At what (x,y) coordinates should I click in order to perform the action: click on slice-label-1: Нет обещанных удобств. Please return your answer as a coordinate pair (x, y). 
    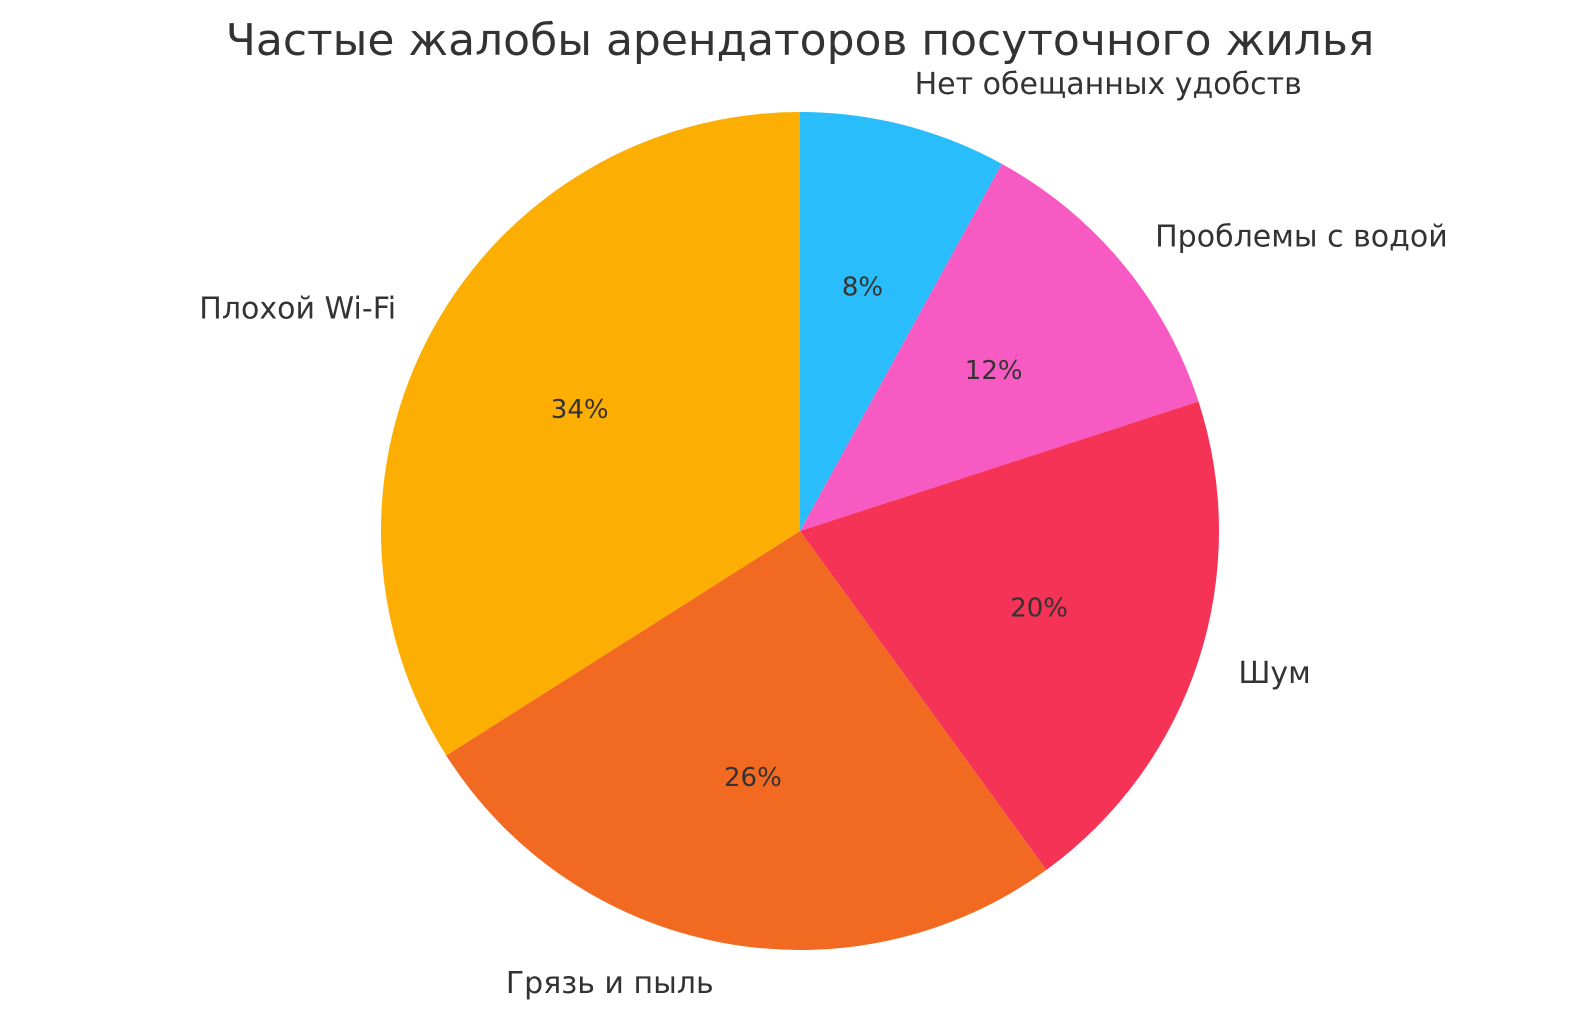
    Looking at the image, I should click on (1108, 84).